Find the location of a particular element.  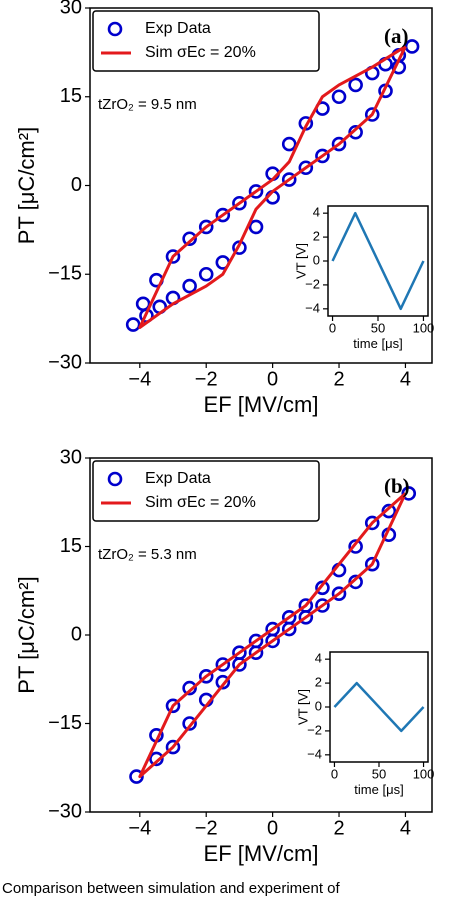

panel-label: (a) is located at coordinates (396, 36).